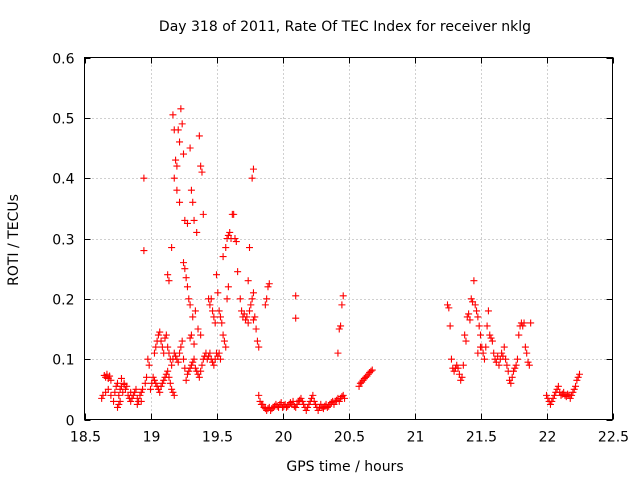 This screenshot has width=640, height=480. What do you see at coordinates (217, 438) in the screenshot?
I see `x-tick-label: 19.5` at bounding box center [217, 438].